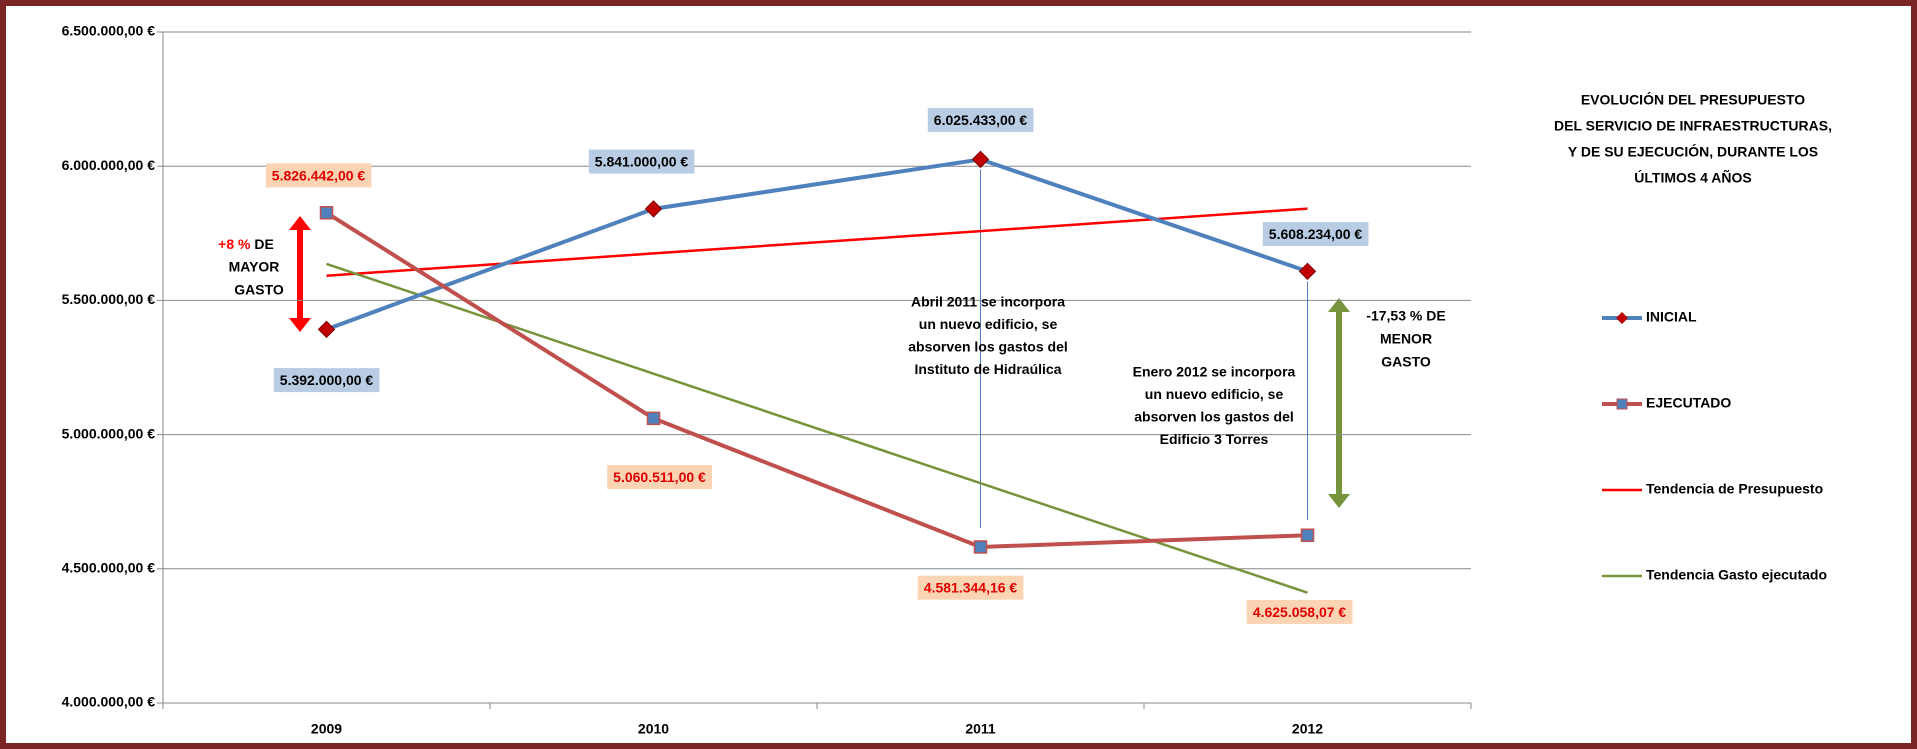 Image resolution: width=1917 pixels, height=749 pixels. What do you see at coordinates (1671, 317) in the screenshot?
I see `legend-label: INICIAL` at bounding box center [1671, 317].